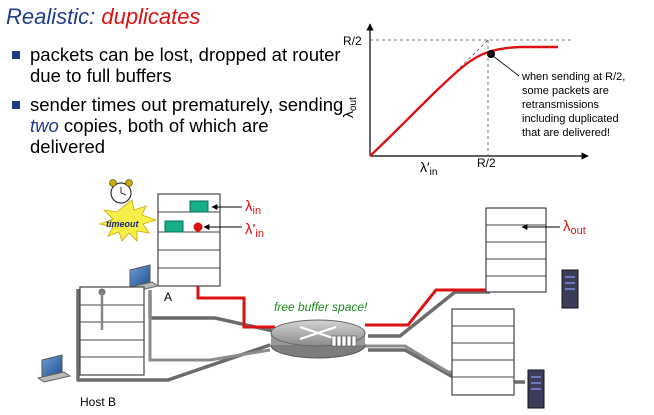  What do you see at coordinates (463, 101) in the screenshot?
I see `throughput-curve` at bounding box center [463, 101].